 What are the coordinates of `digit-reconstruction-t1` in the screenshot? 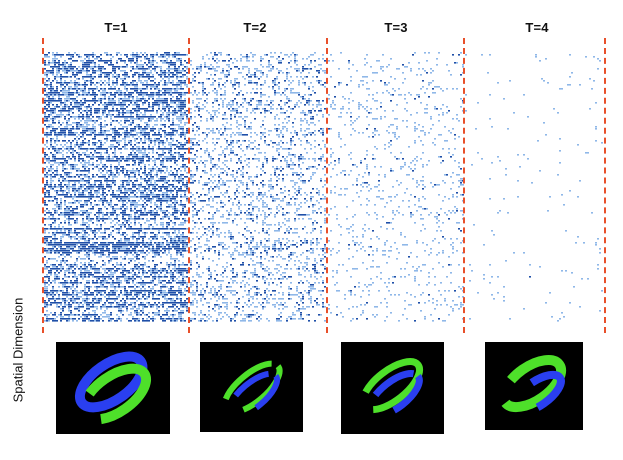 It's located at (113, 388).